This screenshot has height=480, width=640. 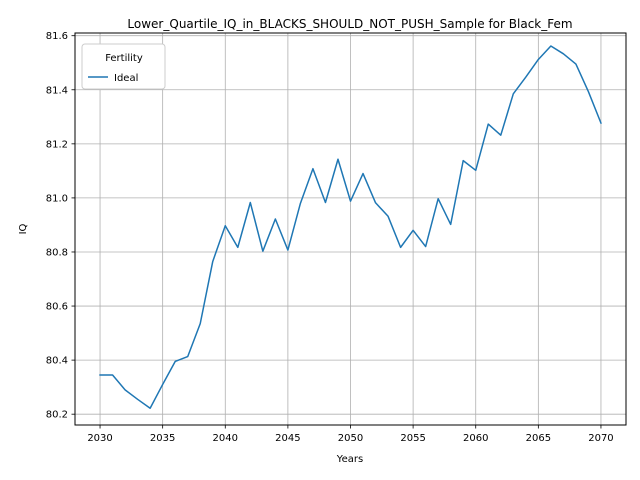 What do you see at coordinates (57, 144) in the screenshot?
I see `y-tick-label: 81.2` at bounding box center [57, 144].